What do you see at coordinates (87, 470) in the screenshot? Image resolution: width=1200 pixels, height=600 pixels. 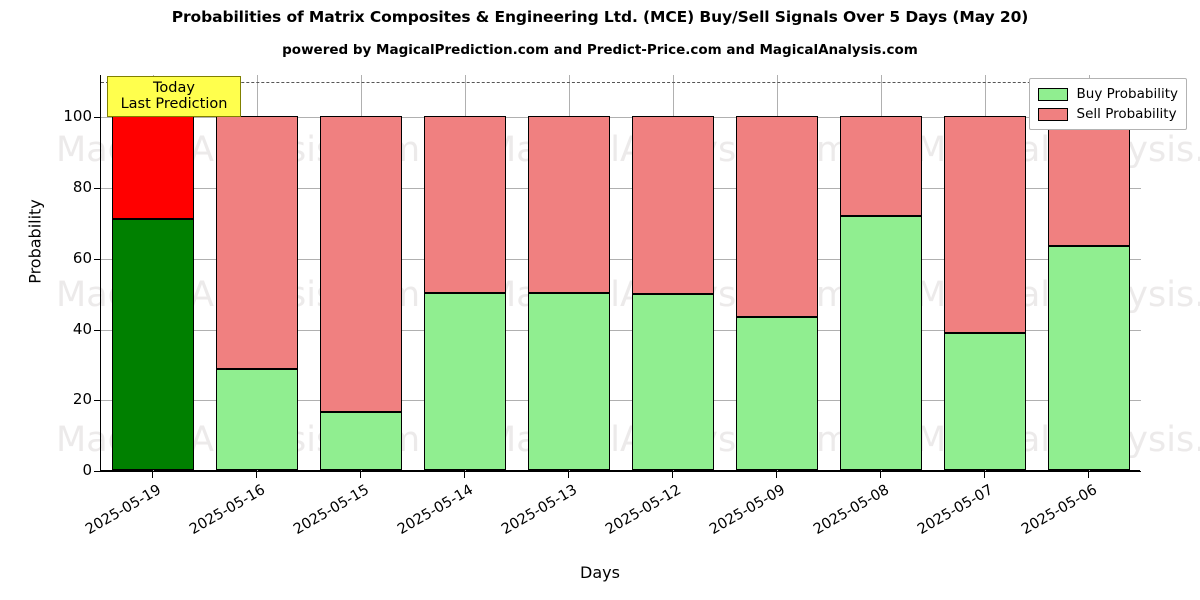 I see `y-tick-label: 0` at bounding box center [87, 470].